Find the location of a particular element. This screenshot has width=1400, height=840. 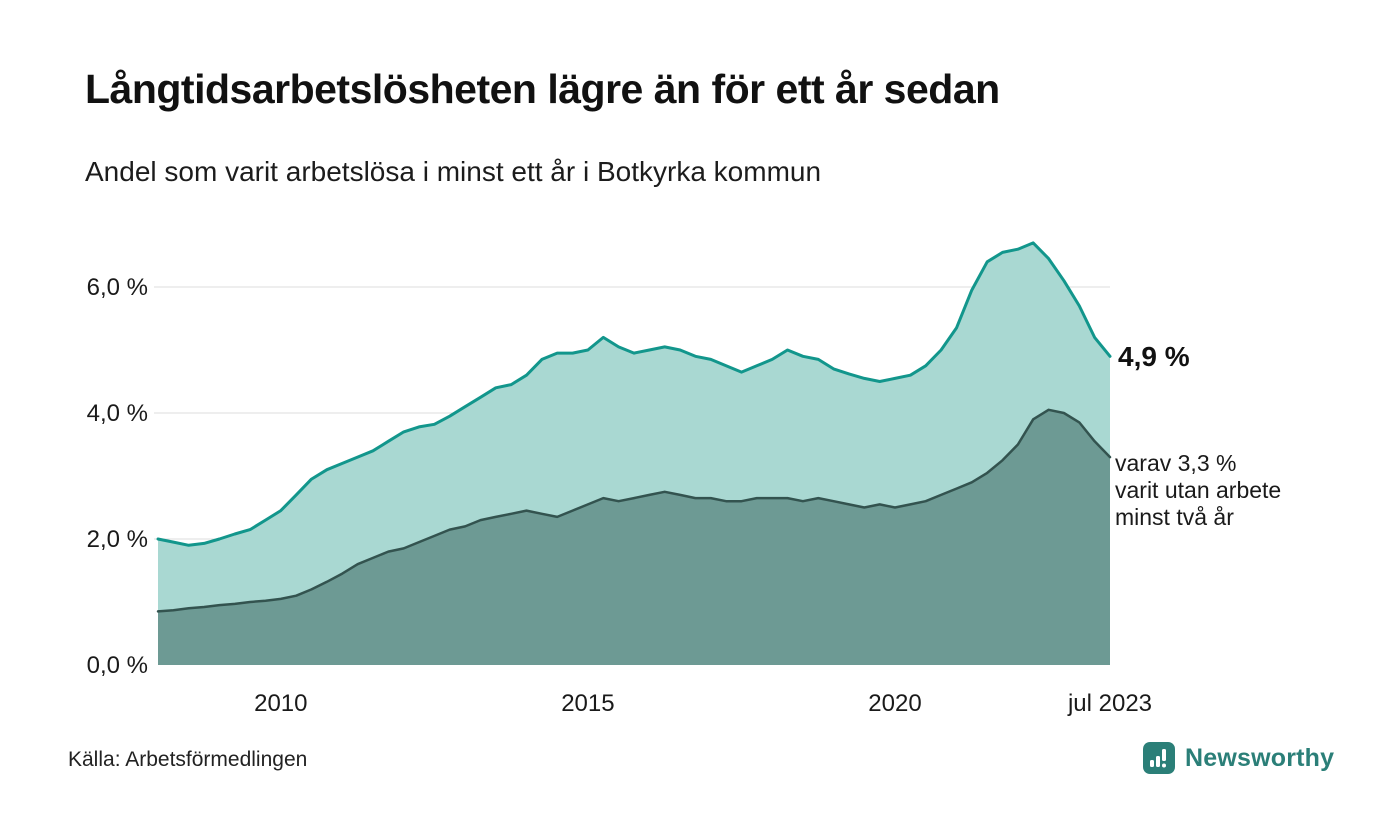

y-axis-tick-label: 6,0 % is located at coordinates (117, 287).